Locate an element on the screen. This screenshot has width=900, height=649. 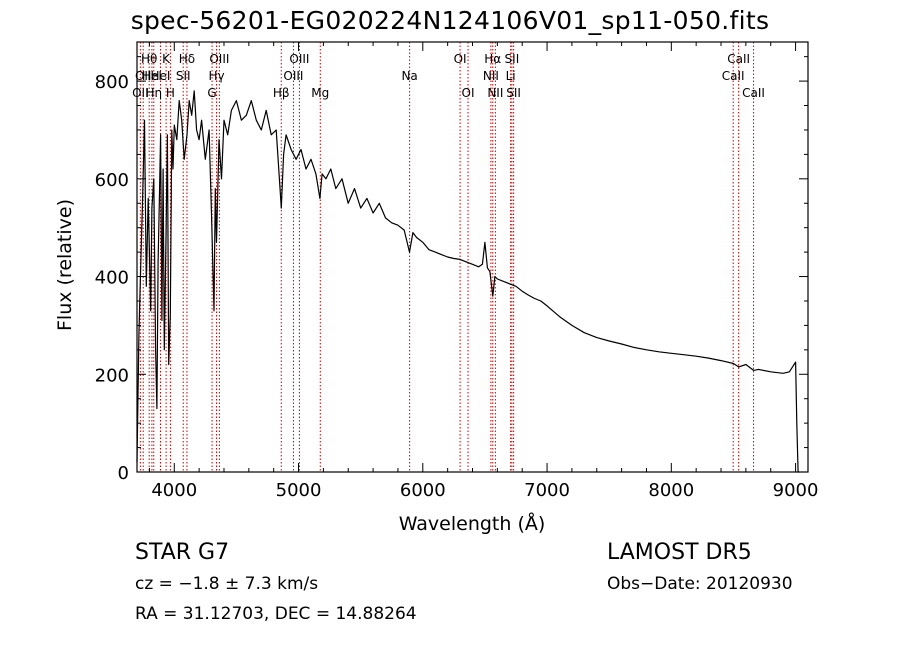
y-tick-label: 200 is located at coordinates (112, 375).